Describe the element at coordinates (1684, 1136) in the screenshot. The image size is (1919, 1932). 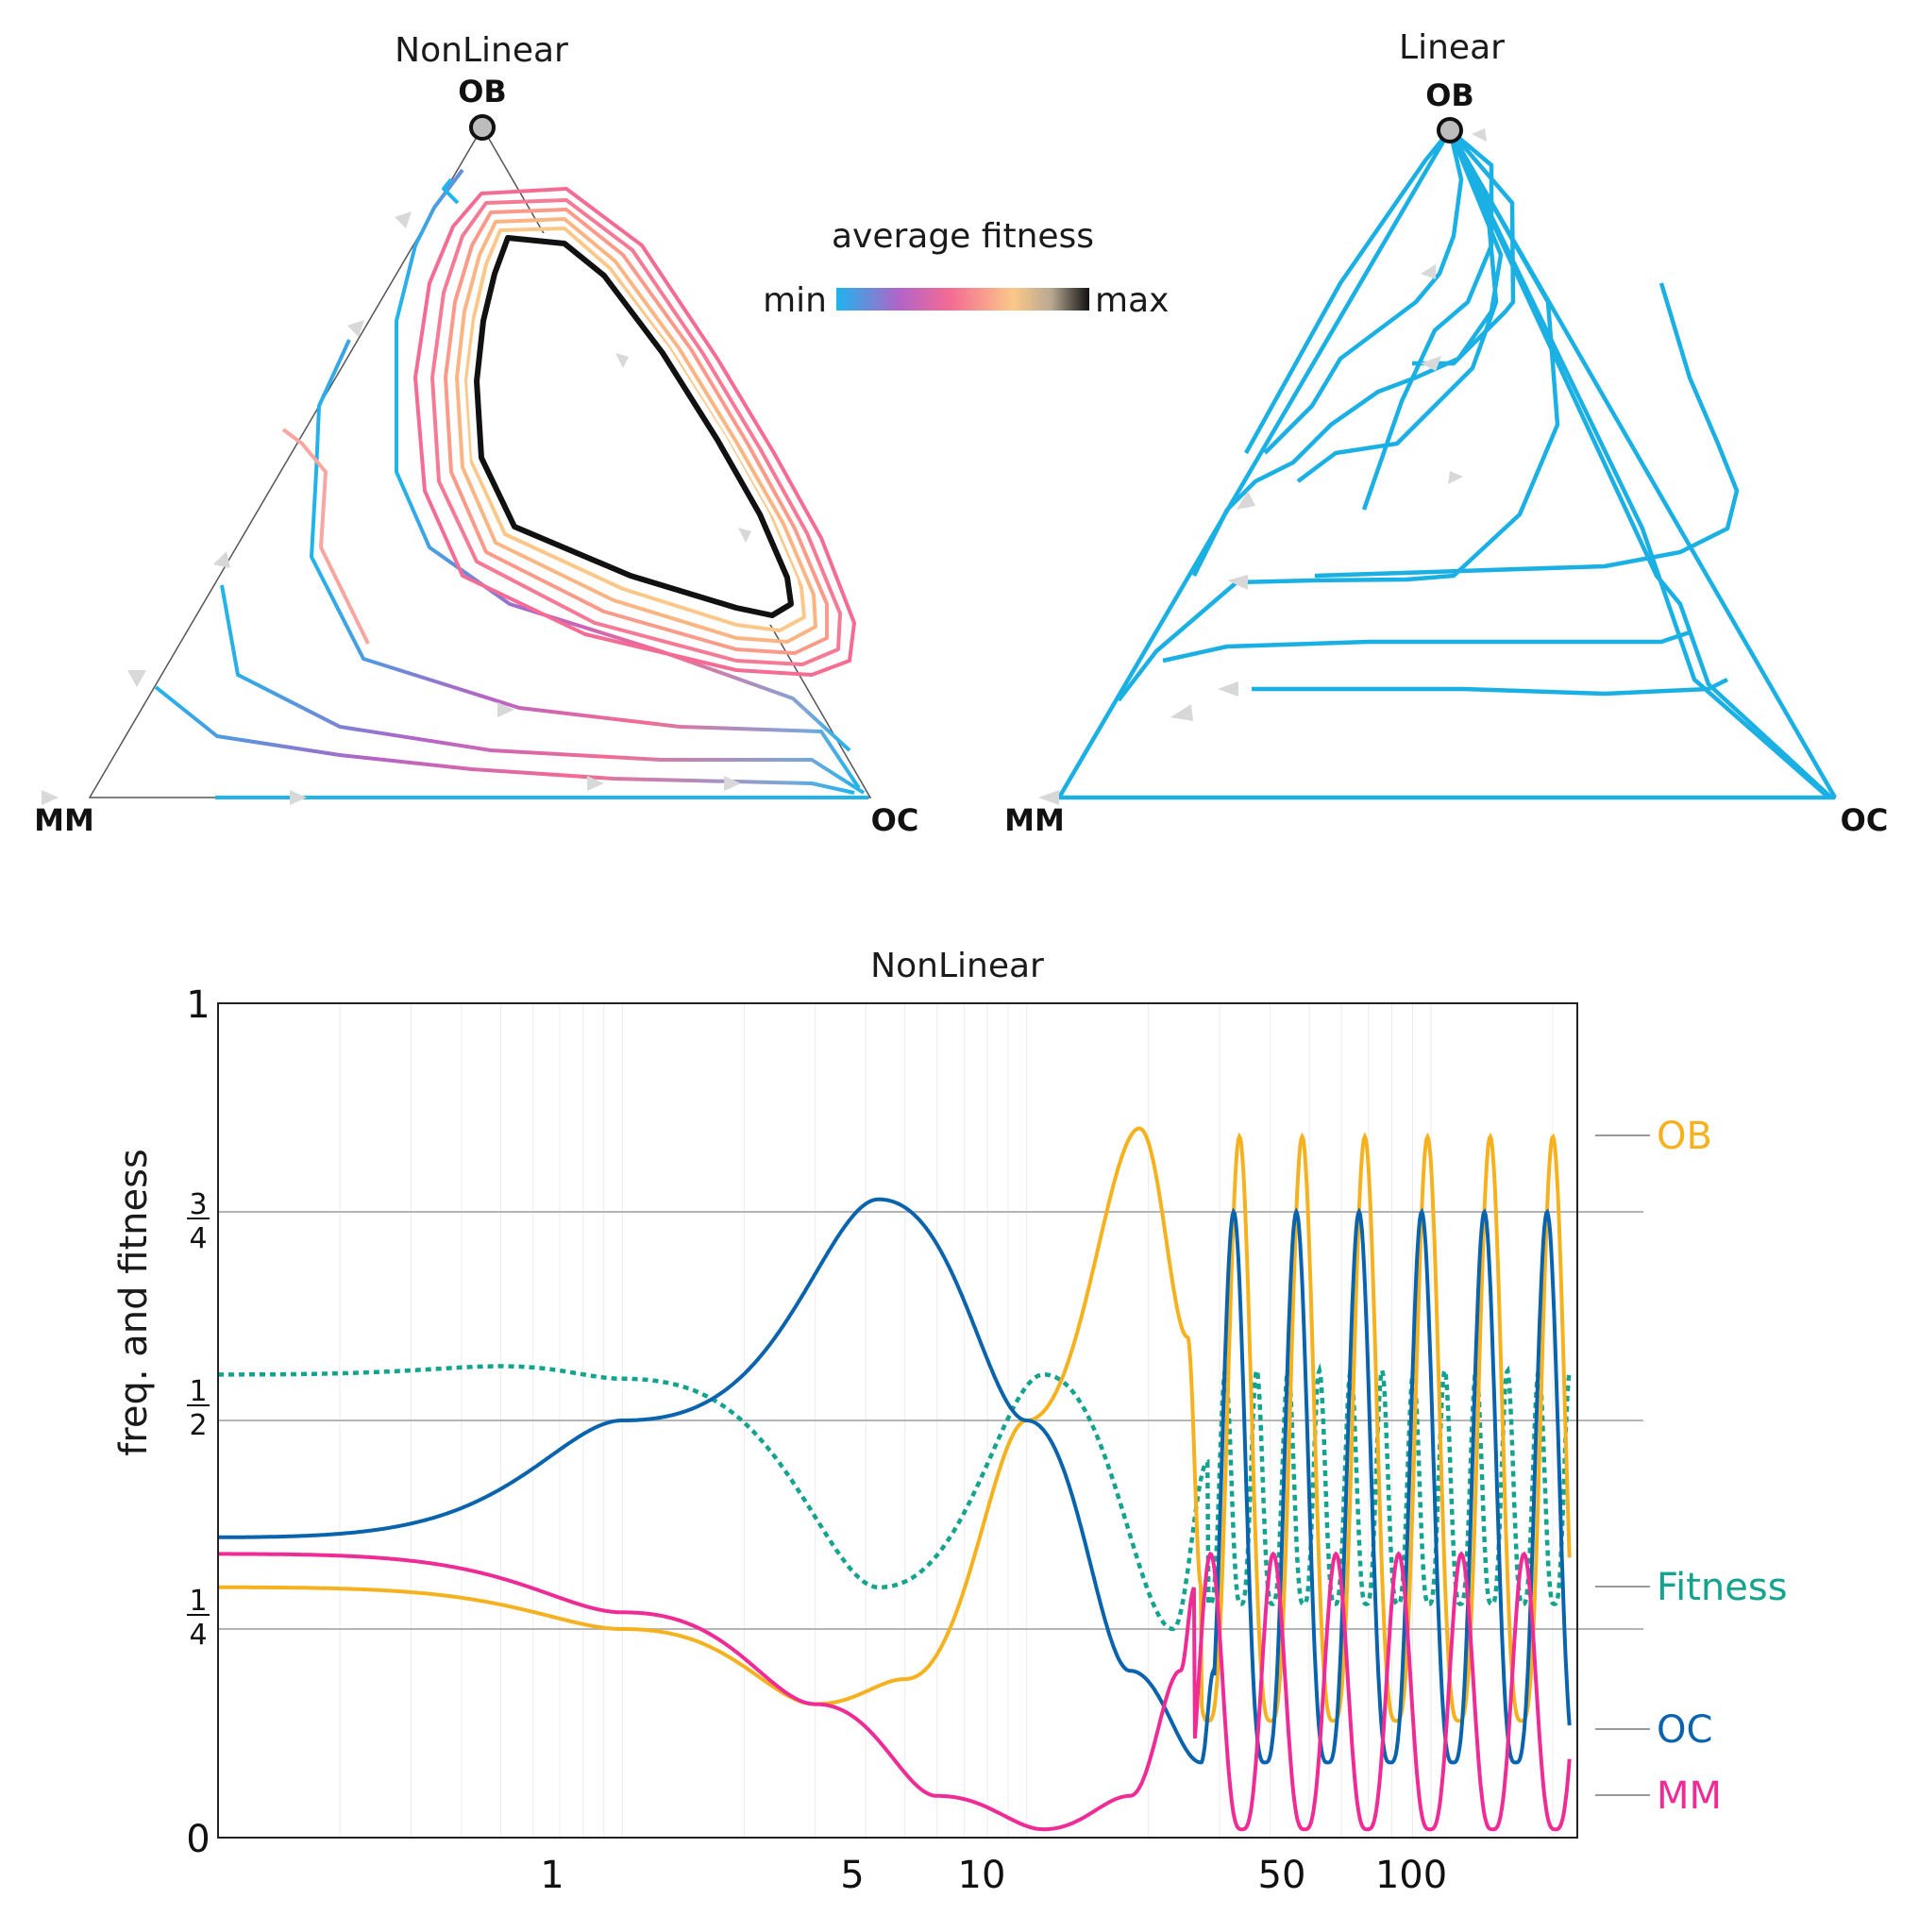
I see `legend-ob: OB` at that location.